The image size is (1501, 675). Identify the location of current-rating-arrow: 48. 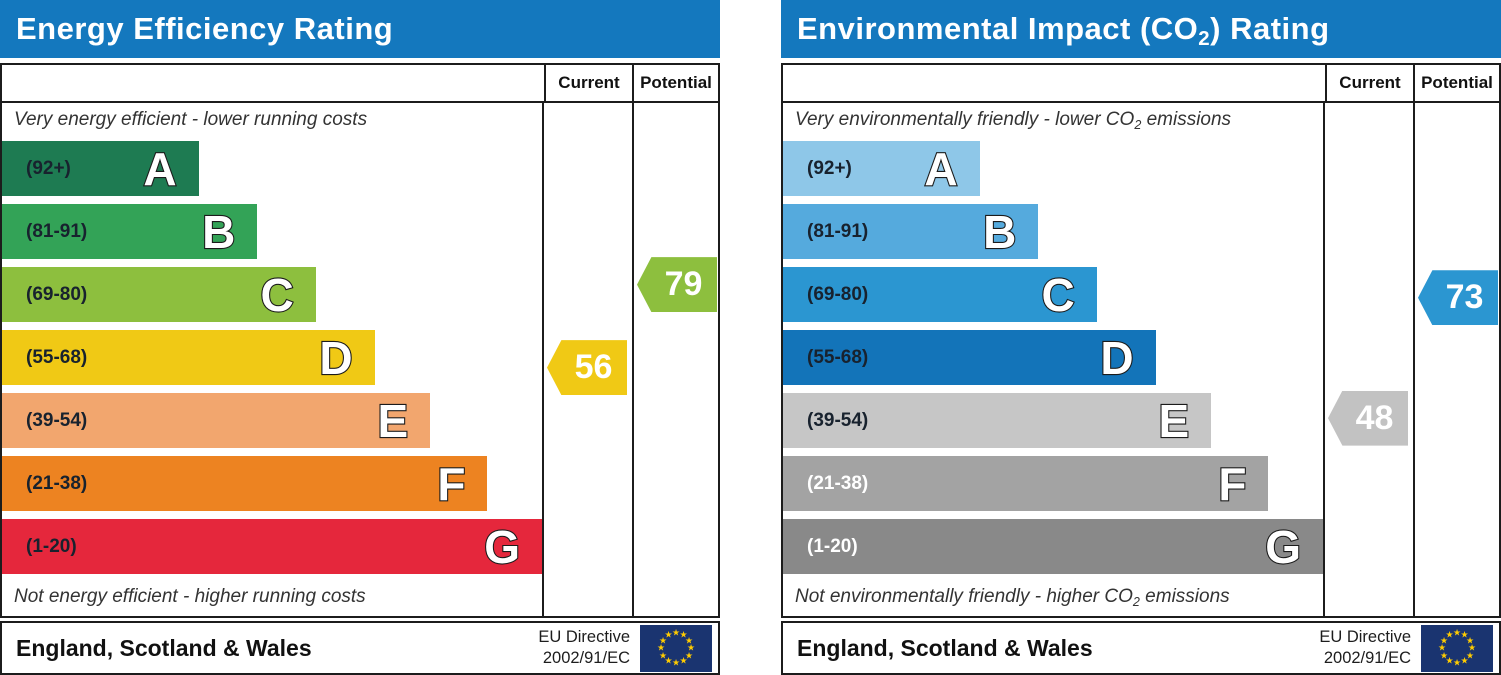
(1368, 418).